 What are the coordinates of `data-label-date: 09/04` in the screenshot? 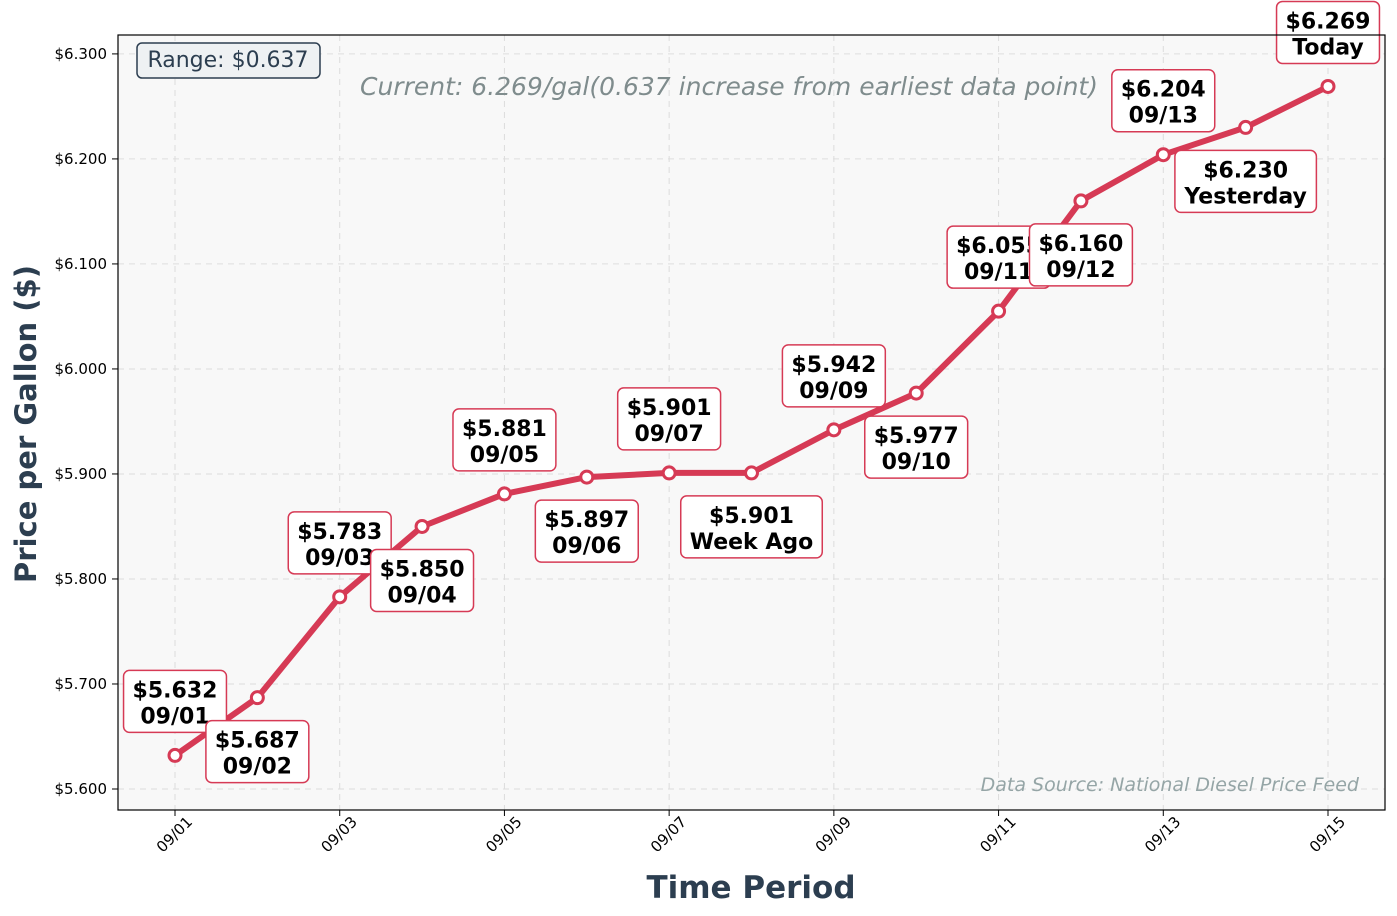 It's located at (421, 595).